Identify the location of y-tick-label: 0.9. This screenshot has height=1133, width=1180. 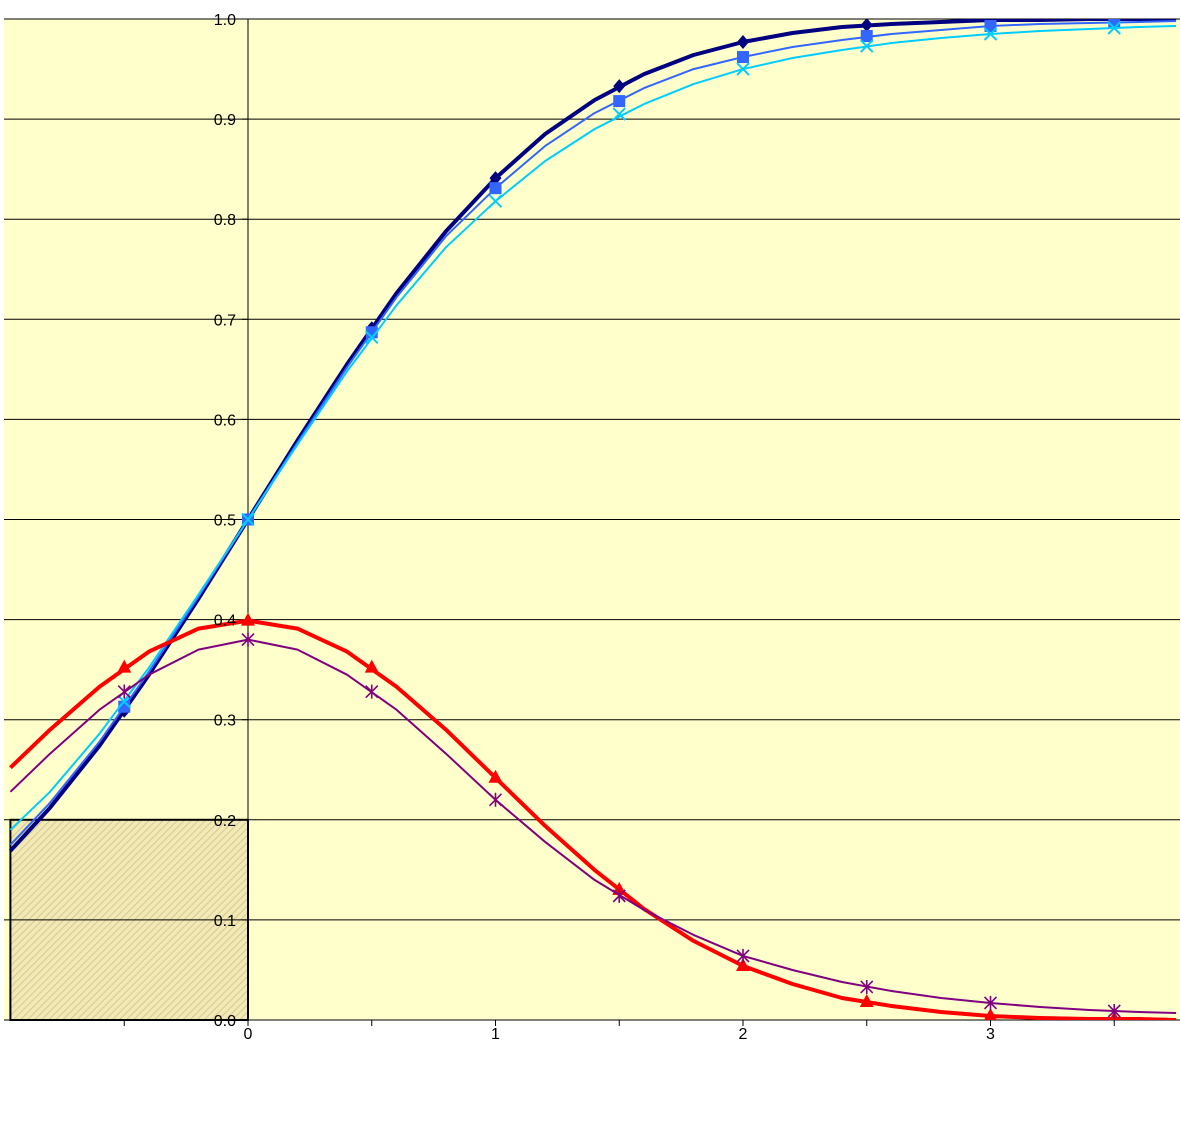
(225, 120).